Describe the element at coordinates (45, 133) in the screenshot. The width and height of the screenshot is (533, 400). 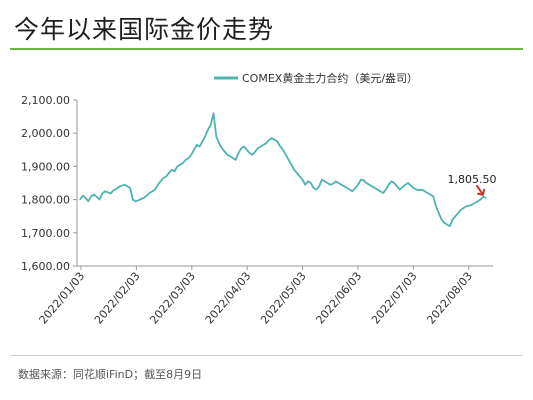
I see `y-tick-label: 2,000.00` at that location.